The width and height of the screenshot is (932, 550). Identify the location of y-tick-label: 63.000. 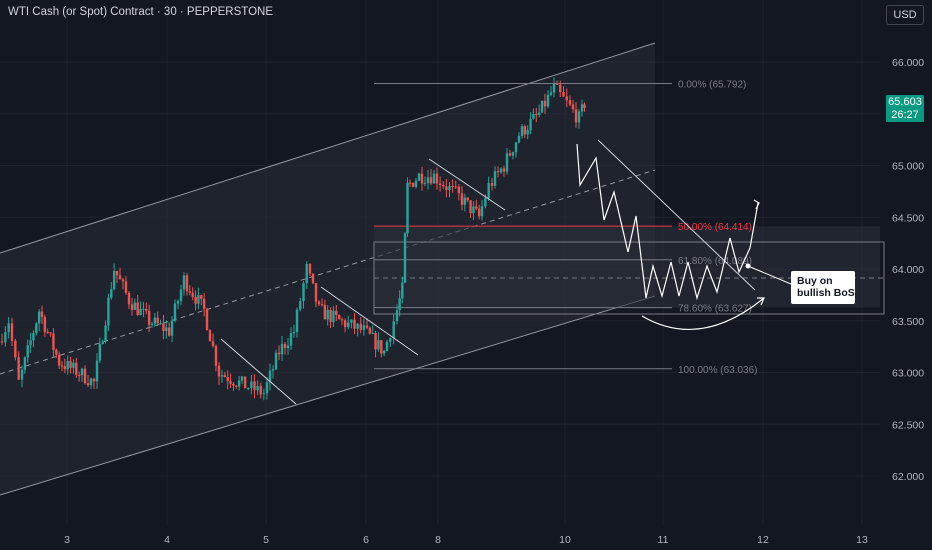
(908, 374).